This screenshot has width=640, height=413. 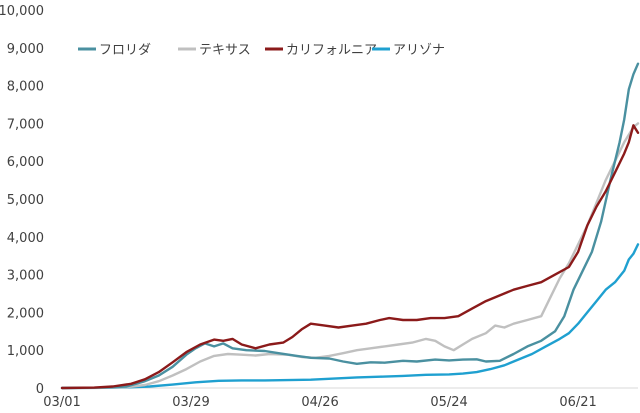 What do you see at coordinates (25, 124) in the screenshot?
I see `y-tick-label: 7,000` at bounding box center [25, 124].